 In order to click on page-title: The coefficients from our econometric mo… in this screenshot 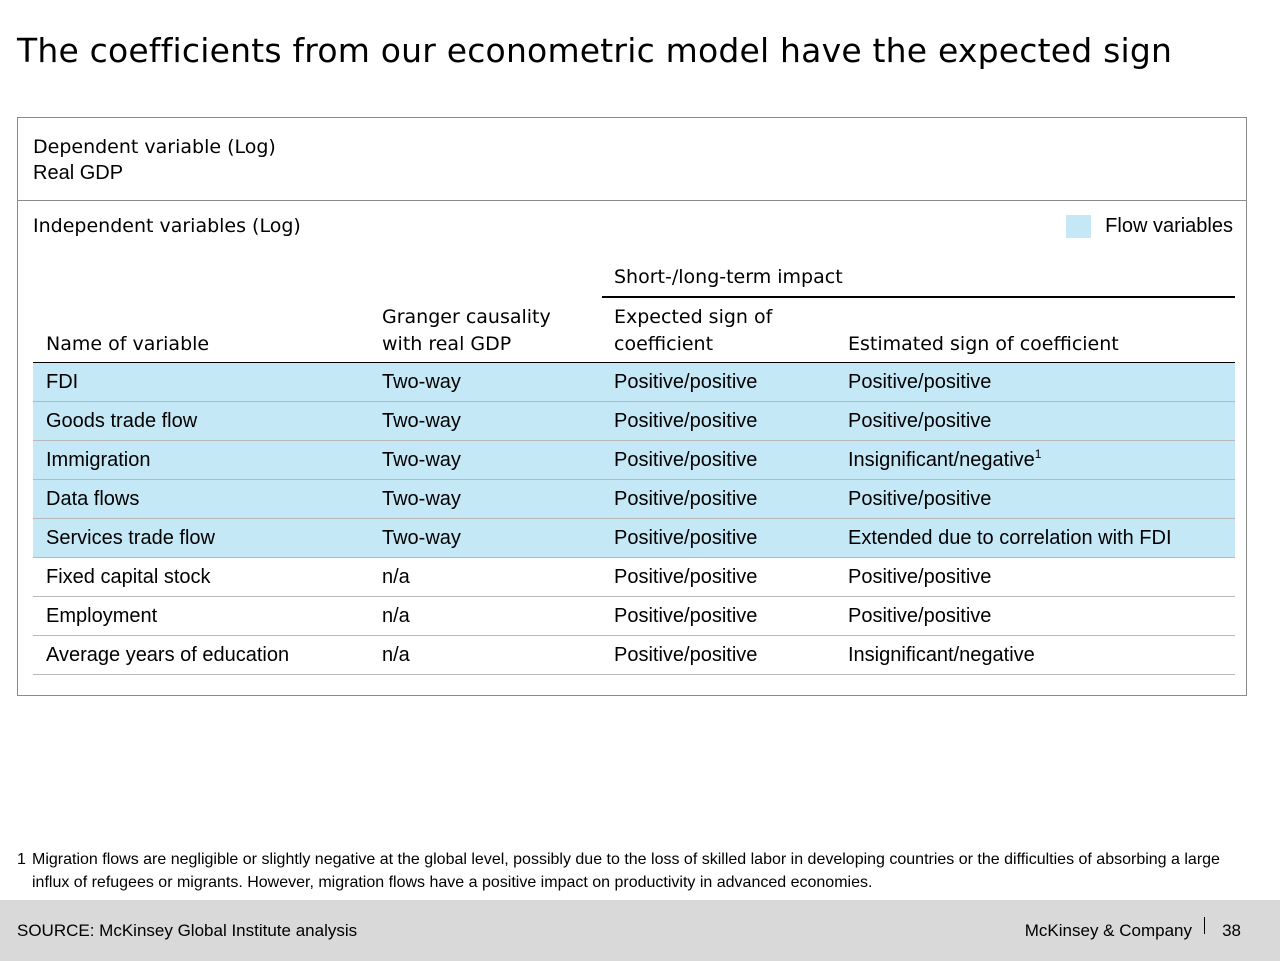, I will do `click(595, 50)`.